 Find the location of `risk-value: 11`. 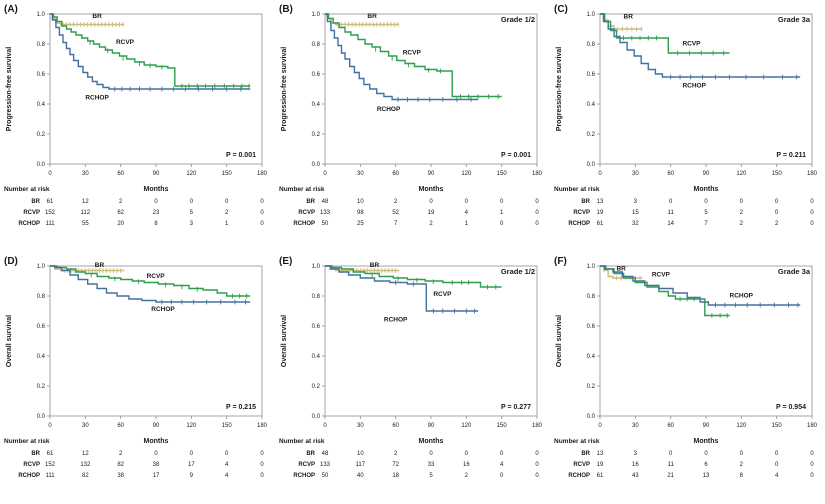

risk-value: 11 is located at coordinates (671, 213).